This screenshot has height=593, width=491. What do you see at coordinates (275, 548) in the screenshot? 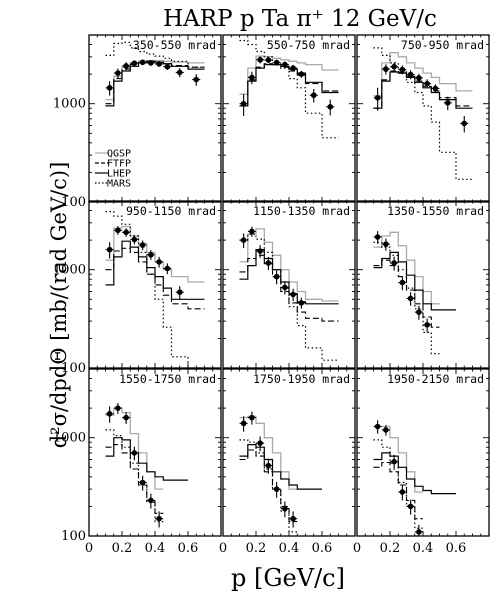
I see `x-tick-labels: 0 0.2 0.4 0.6 0 0.2 0.4 0.6 0 0.2 0.4 0.6` at bounding box center [275, 548].